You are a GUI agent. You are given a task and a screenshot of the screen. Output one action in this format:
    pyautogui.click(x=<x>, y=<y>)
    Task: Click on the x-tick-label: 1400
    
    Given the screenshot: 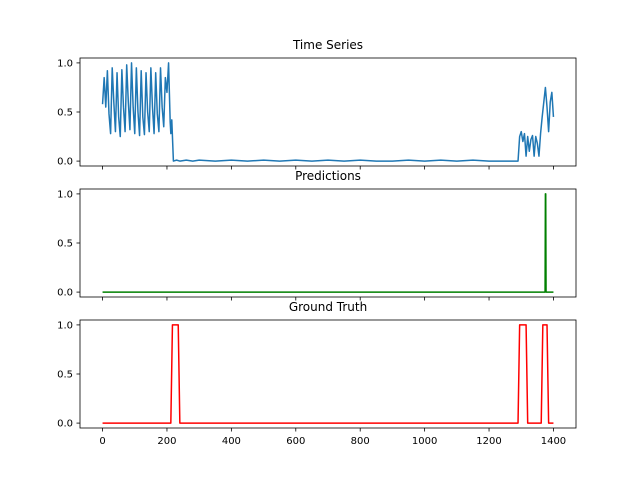 What is the action you would take?
    pyautogui.click(x=553, y=441)
    